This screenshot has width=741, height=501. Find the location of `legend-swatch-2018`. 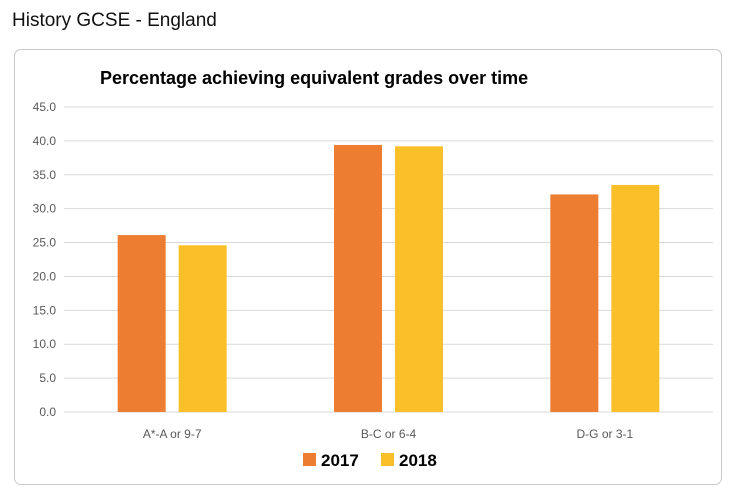

legend-swatch-2018 is located at coordinates (387, 459).